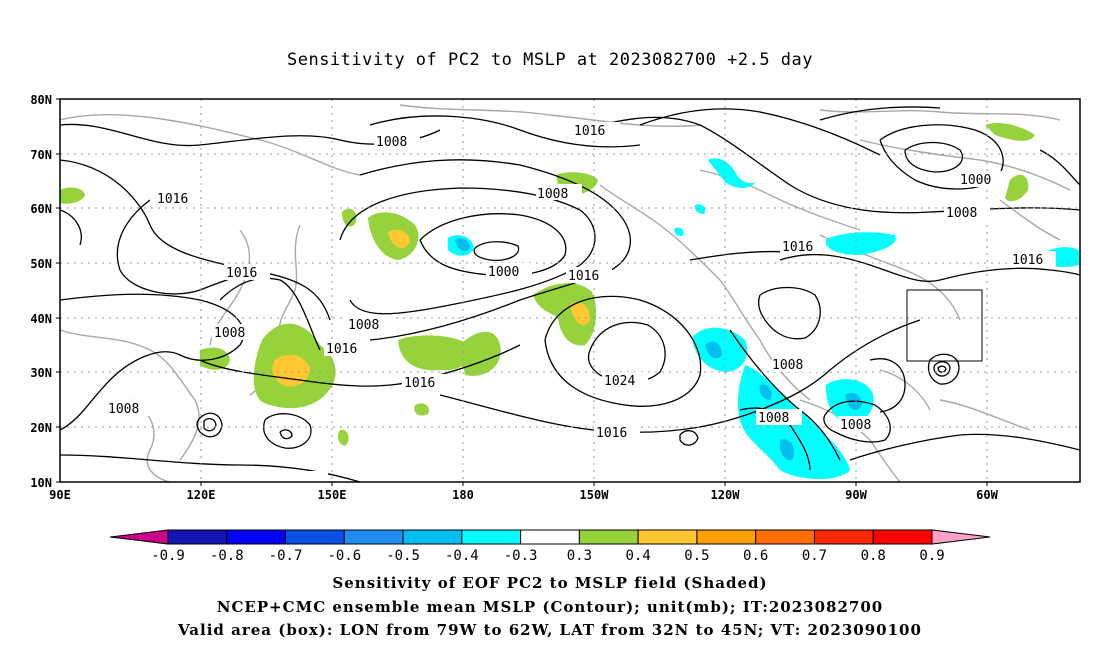 The width and height of the screenshot is (1100, 650). Describe the element at coordinates (41, 373) in the screenshot. I see `lat-label: 30N` at that location.